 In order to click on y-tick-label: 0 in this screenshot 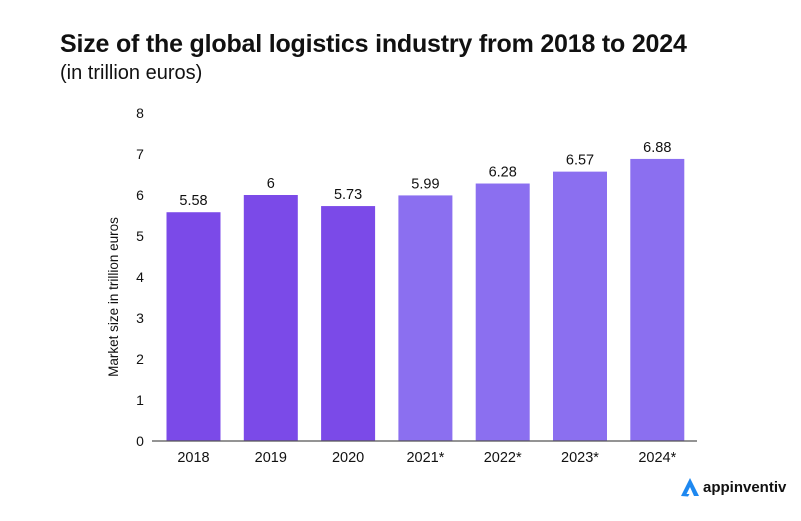, I will do `click(140, 441)`.